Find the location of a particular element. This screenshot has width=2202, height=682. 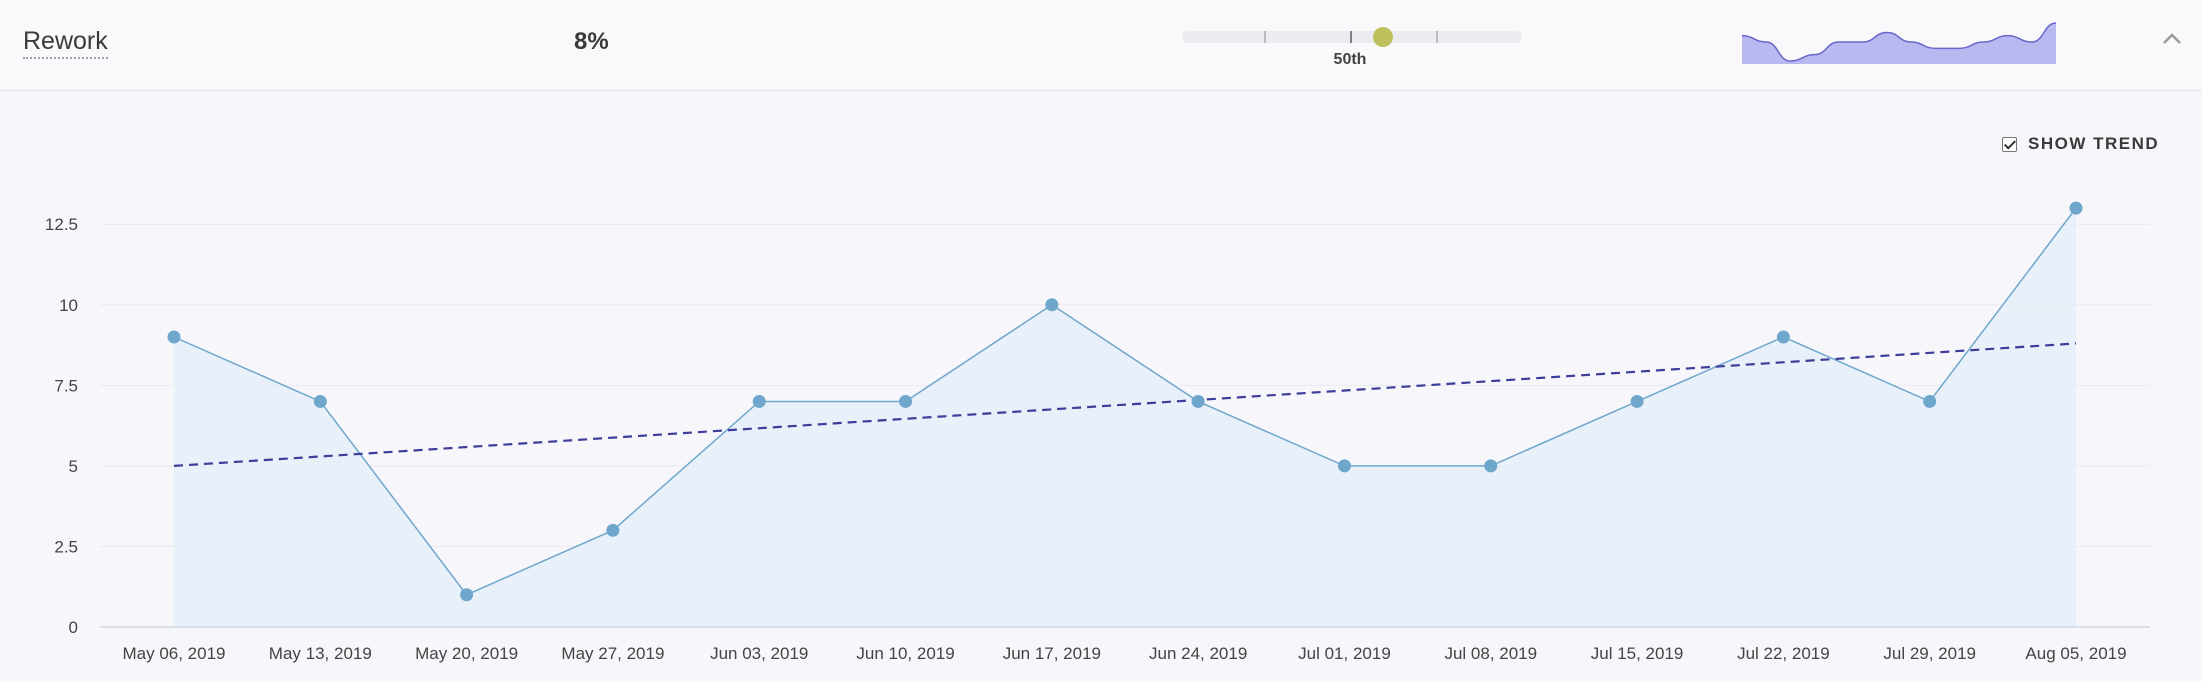

show-trend-label: SHOW TREND is located at coordinates (2094, 143).